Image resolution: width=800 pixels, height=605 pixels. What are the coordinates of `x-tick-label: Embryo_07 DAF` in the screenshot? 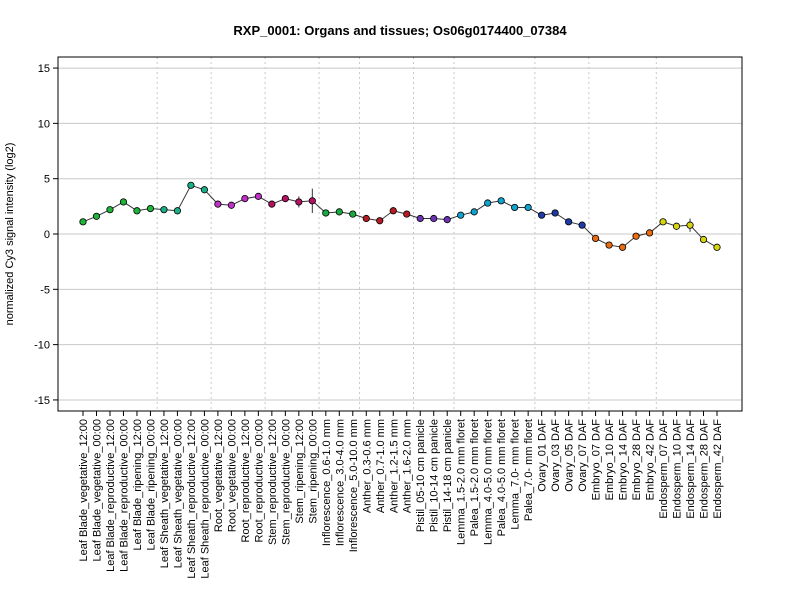 It's located at (597, 460).